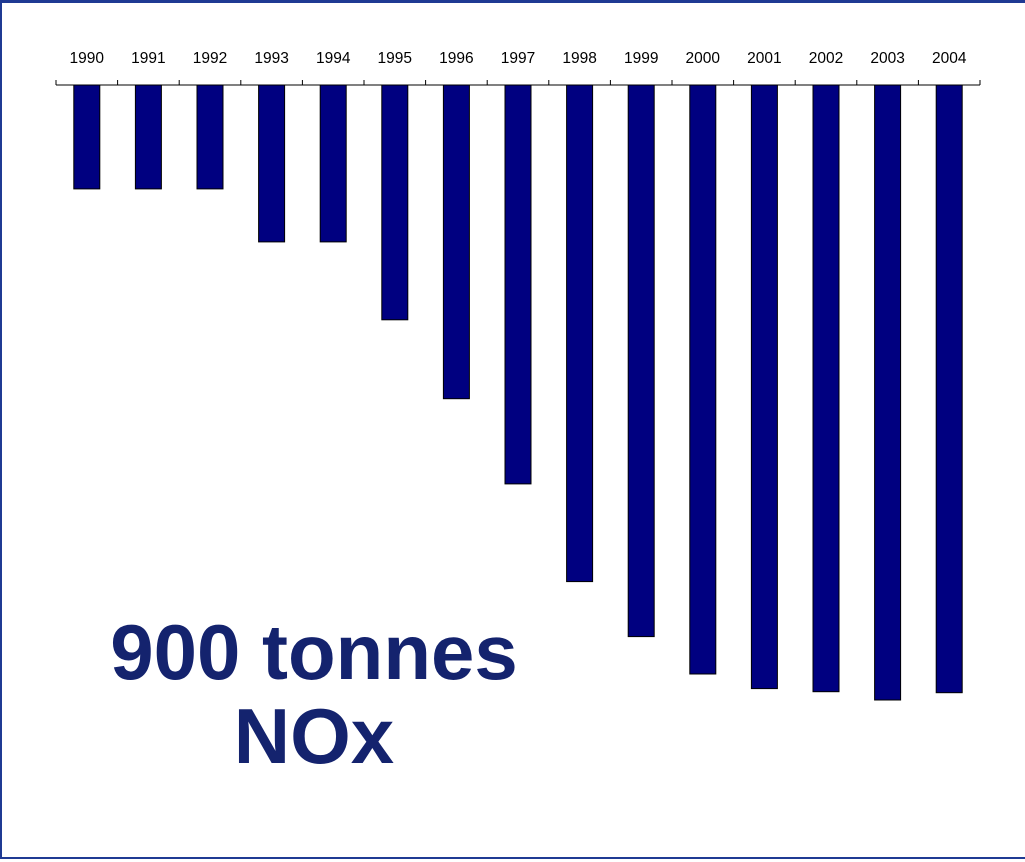  Describe the element at coordinates (764, 58) in the screenshot. I see `tick-label-2001: 2001` at that location.